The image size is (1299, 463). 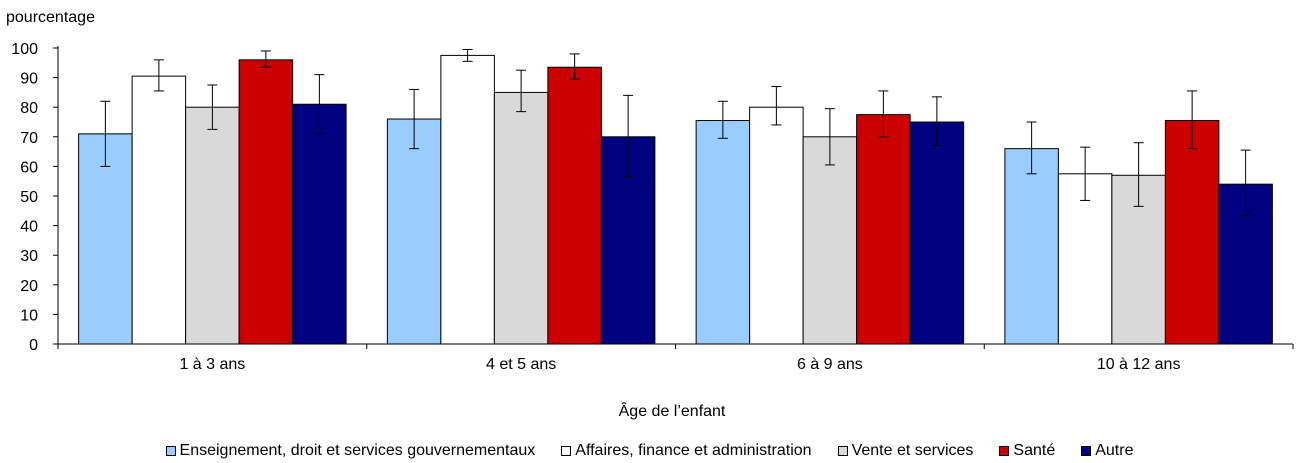 I want to click on y-tick-label: 40, so click(x=29, y=227).